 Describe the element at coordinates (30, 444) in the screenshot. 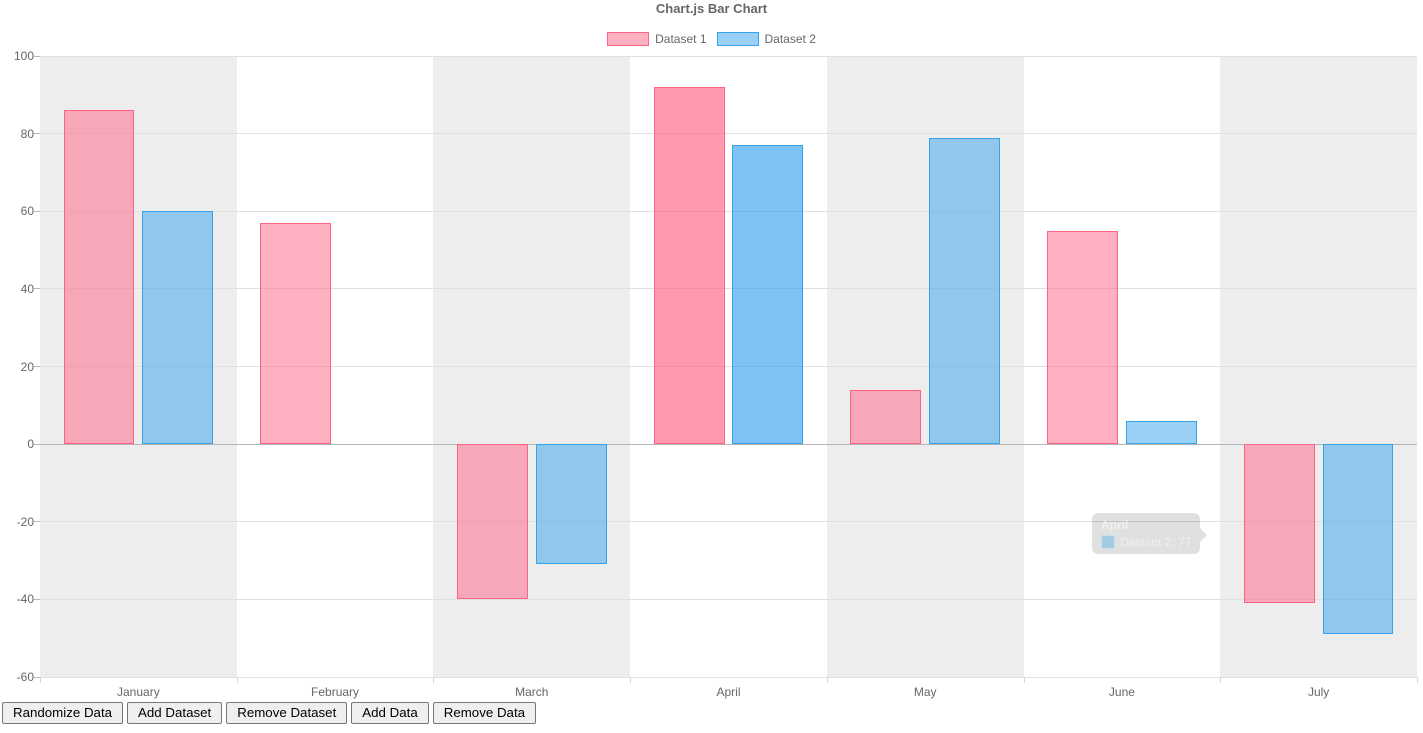

I see `y-axis-tick-label: 0` at that location.